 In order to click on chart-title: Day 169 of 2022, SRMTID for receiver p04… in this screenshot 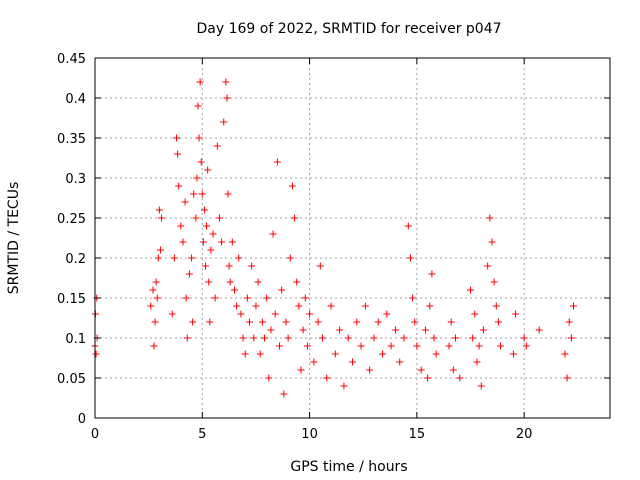, I will do `click(348, 29)`.